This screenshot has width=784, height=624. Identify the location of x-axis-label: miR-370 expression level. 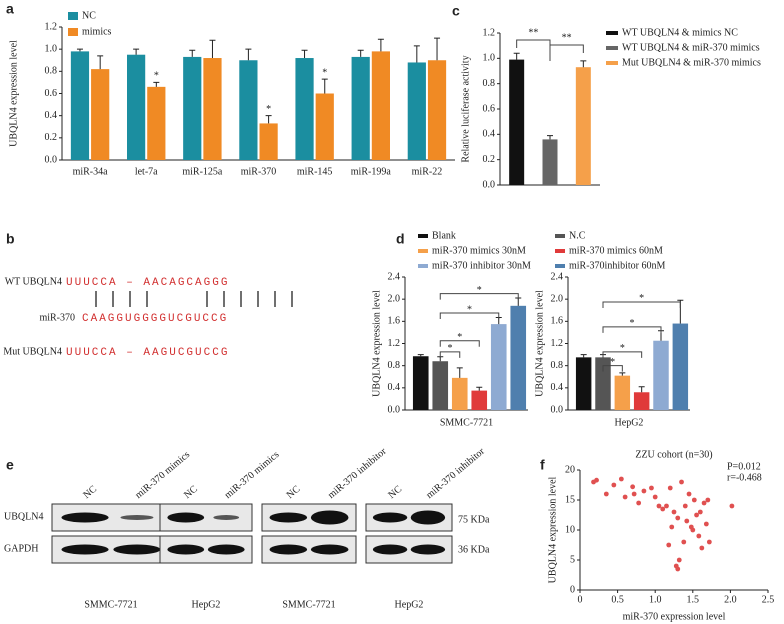
(674, 616).